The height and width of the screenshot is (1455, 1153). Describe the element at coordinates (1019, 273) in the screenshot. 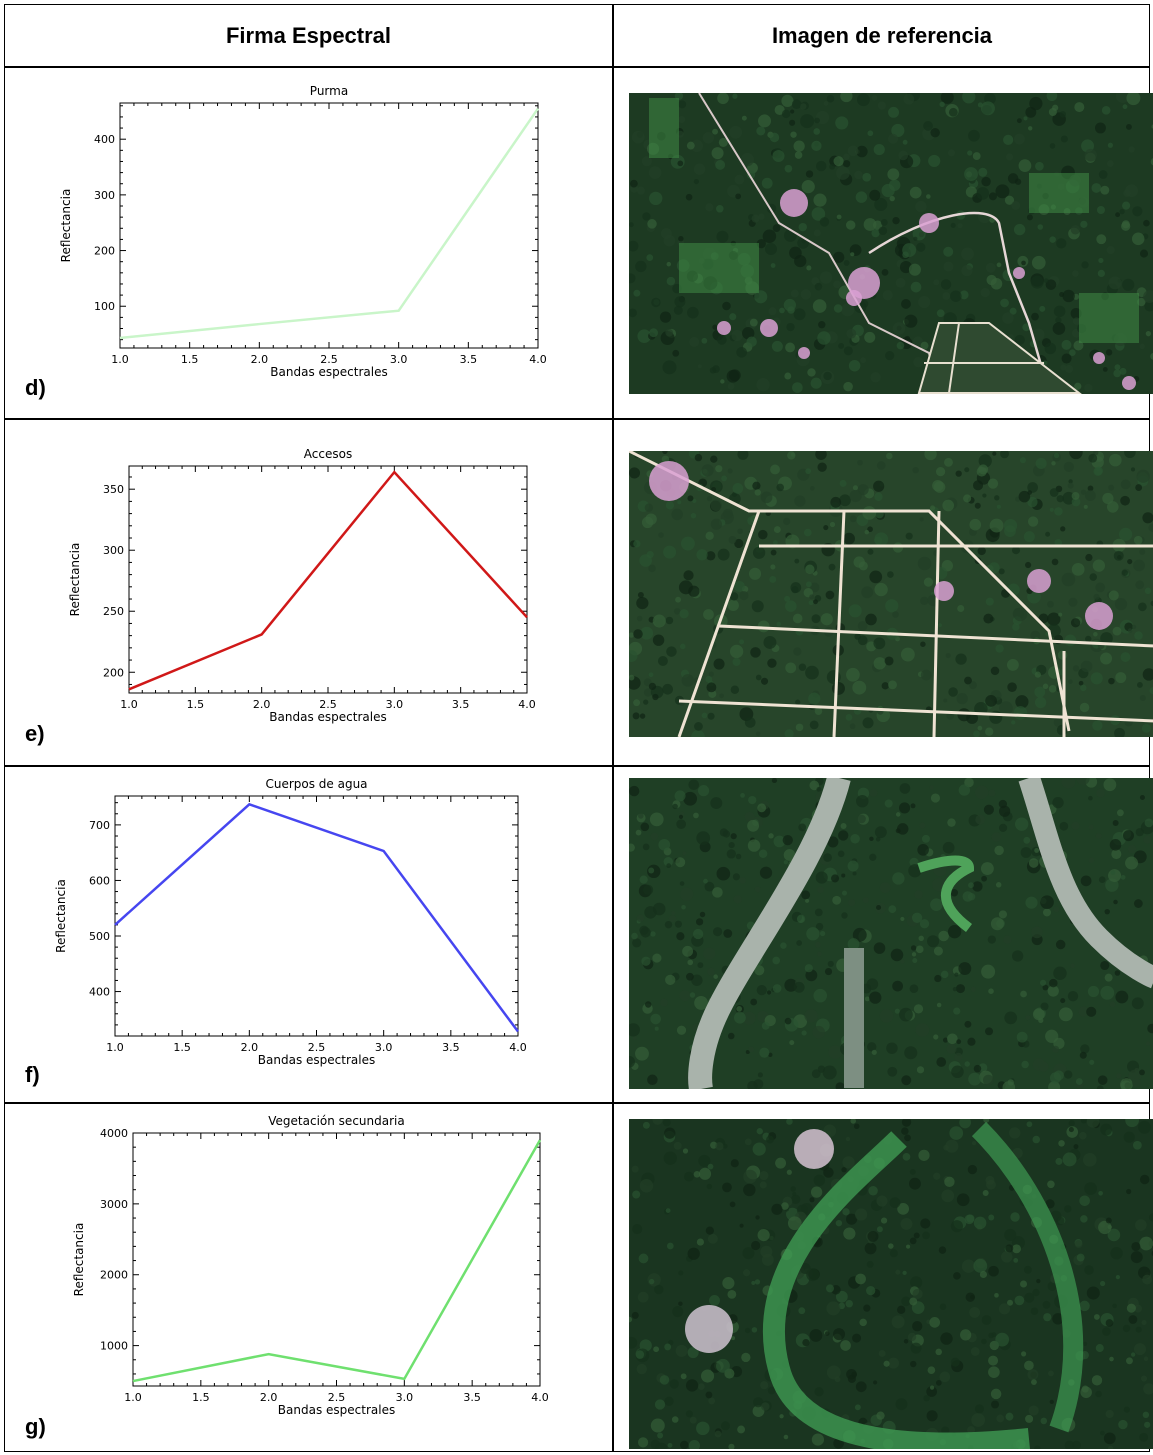

I see `clearing` at that location.